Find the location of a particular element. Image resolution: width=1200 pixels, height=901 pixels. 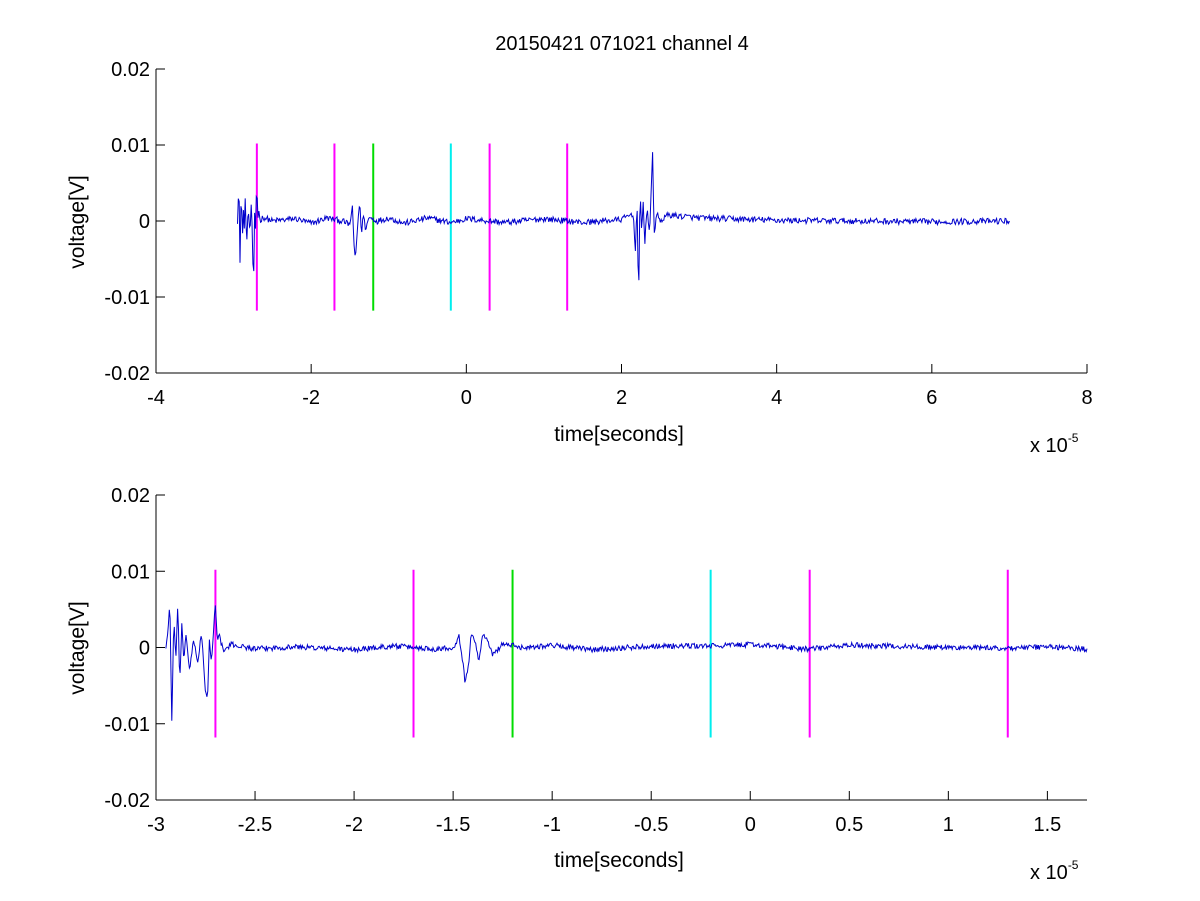

x-tick-label: -2.5 is located at coordinates (255, 825).